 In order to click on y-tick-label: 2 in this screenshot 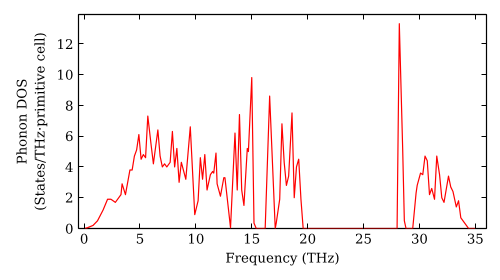, I will do `click(69, 199)`.